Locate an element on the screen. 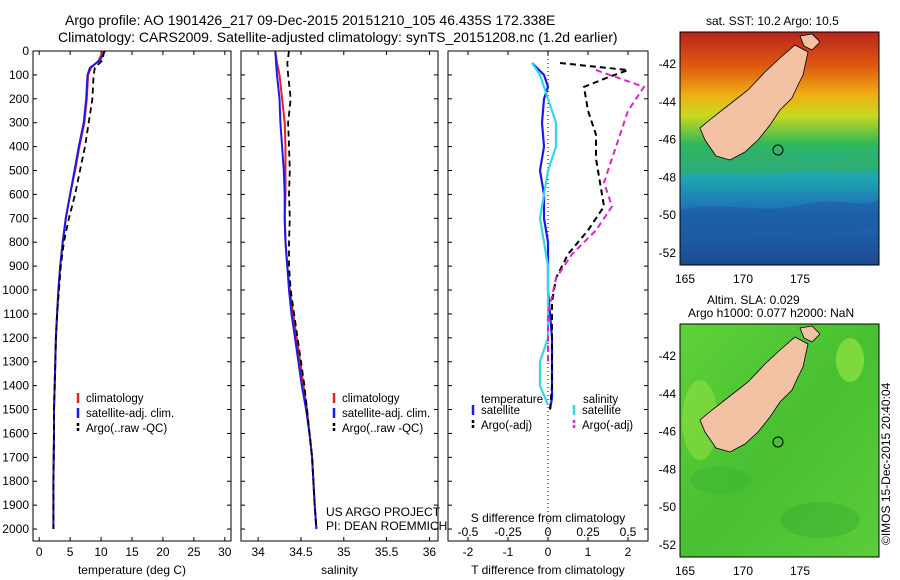 The image size is (900, 580). x-axis-label: temperature (deg C) is located at coordinates (132, 570).